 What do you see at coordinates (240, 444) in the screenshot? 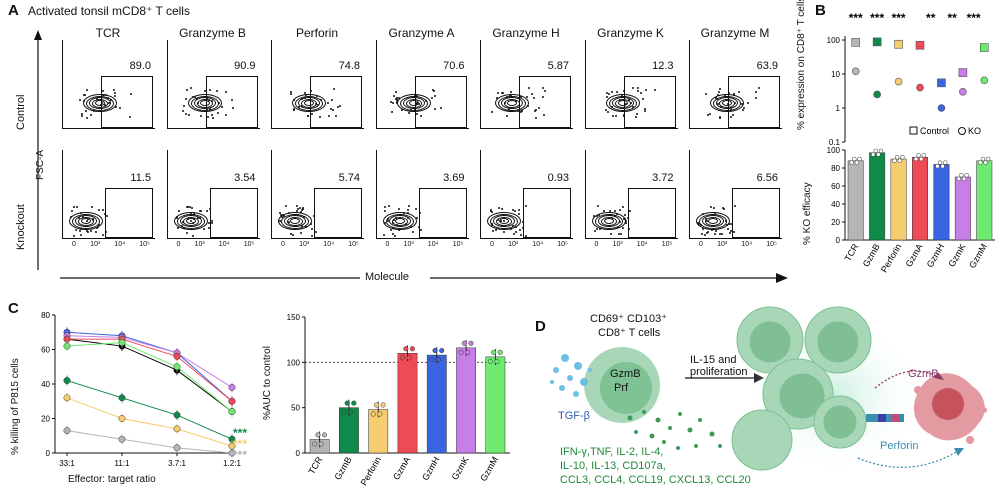
I see `panel-c-stars: ***` at bounding box center [240, 444].